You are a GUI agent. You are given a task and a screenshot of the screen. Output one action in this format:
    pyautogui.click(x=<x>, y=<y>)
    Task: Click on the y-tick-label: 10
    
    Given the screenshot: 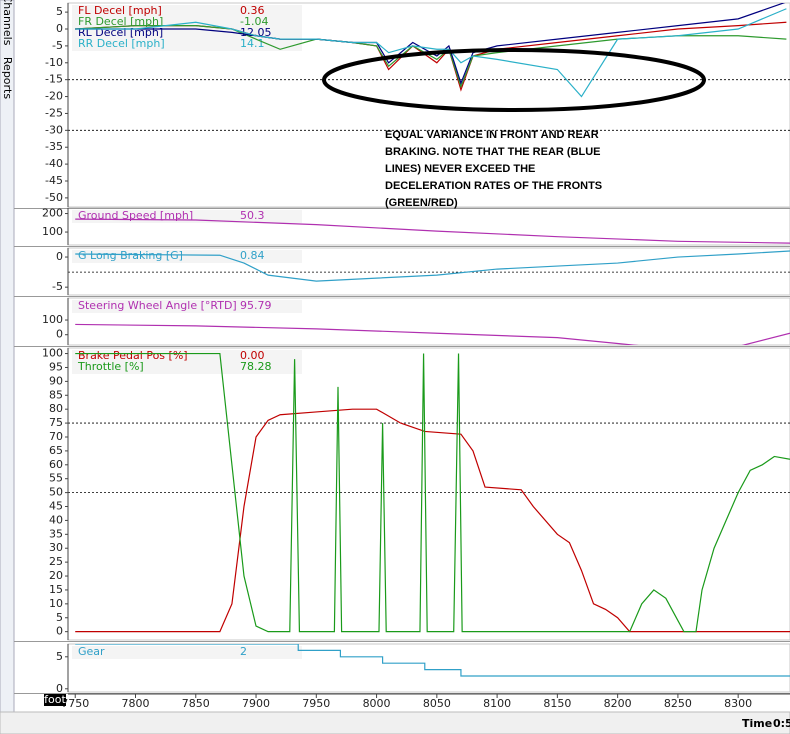 What is the action you would take?
    pyautogui.click(x=56, y=603)
    